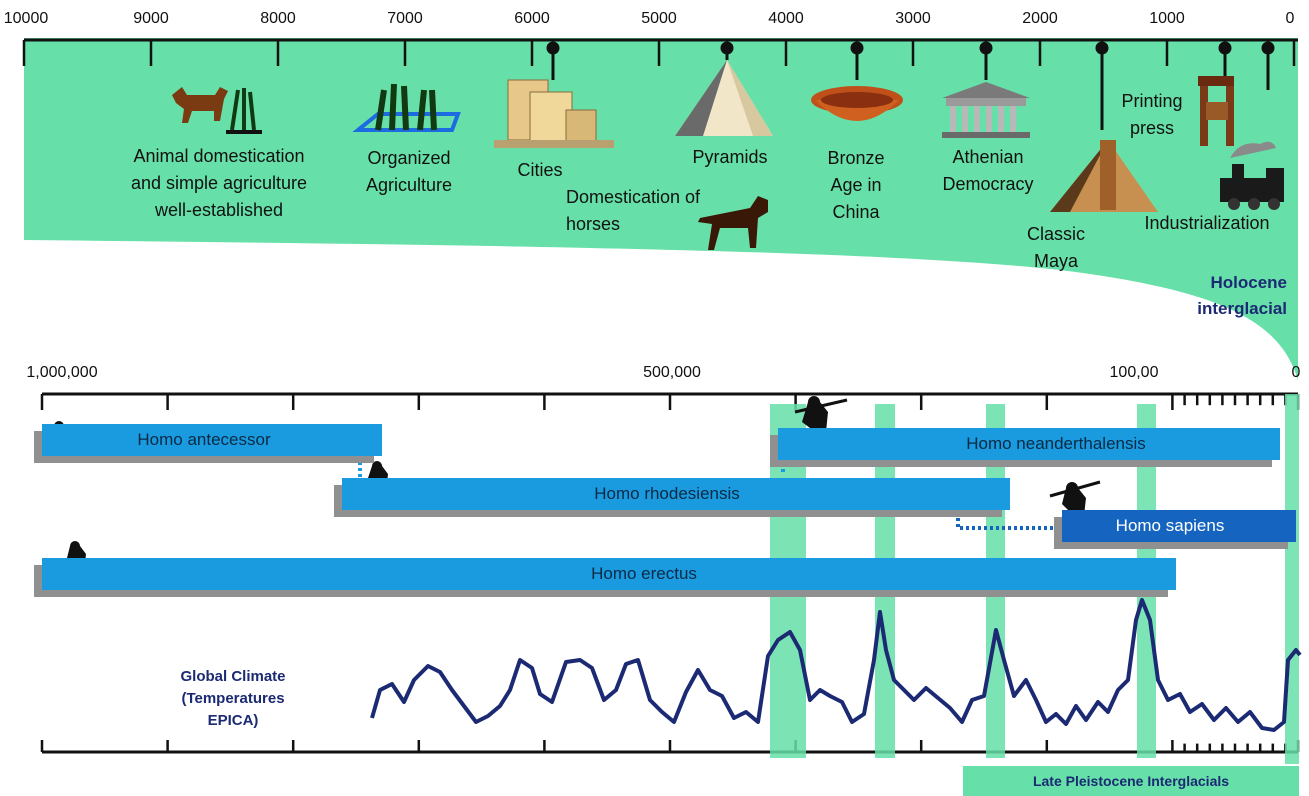 The width and height of the screenshot is (1309, 796). What do you see at coordinates (405, 18) in the screenshot?
I see `top-axis-tick-label: 7000` at bounding box center [405, 18].